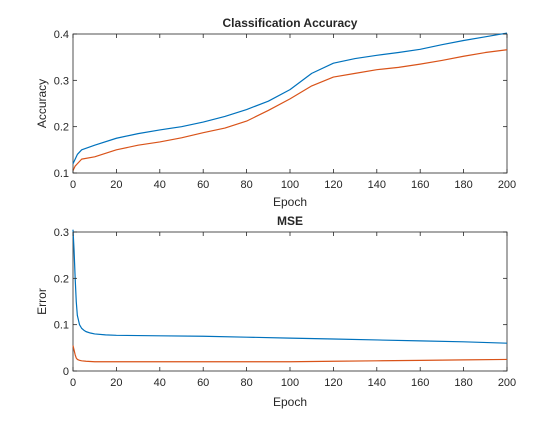 This screenshot has height=425, width=560. Describe the element at coordinates (333, 185) in the screenshot. I see `accuracy-x-tick-label: 120` at that location.